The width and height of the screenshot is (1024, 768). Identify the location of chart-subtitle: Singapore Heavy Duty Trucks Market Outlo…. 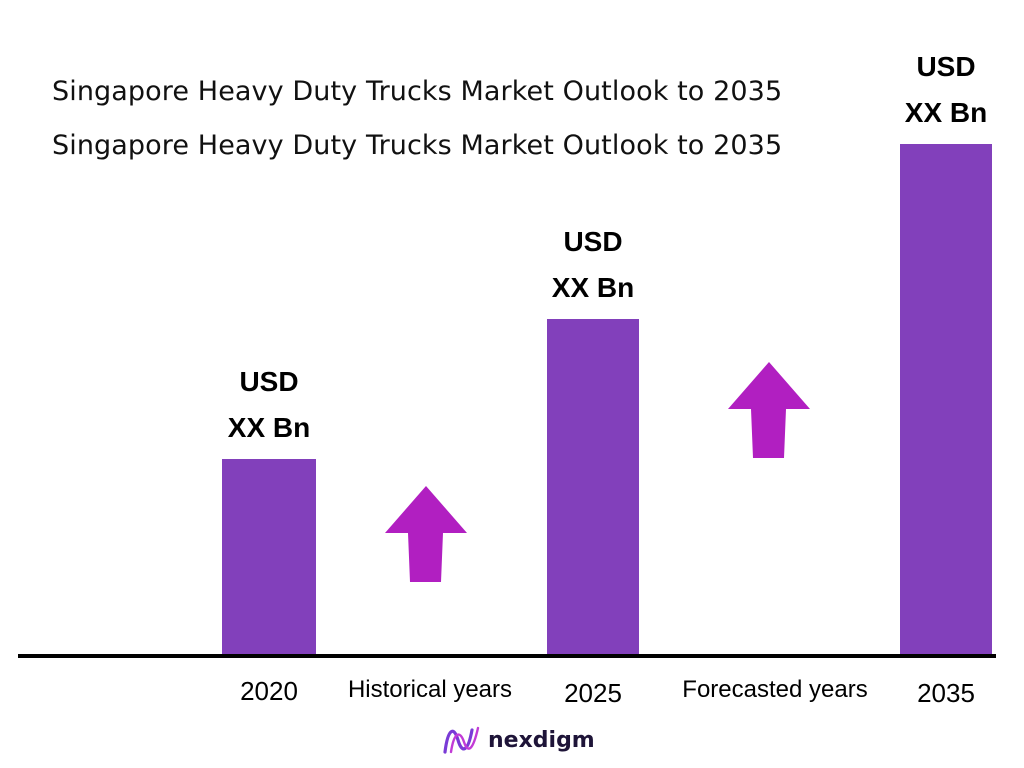
(417, 145).